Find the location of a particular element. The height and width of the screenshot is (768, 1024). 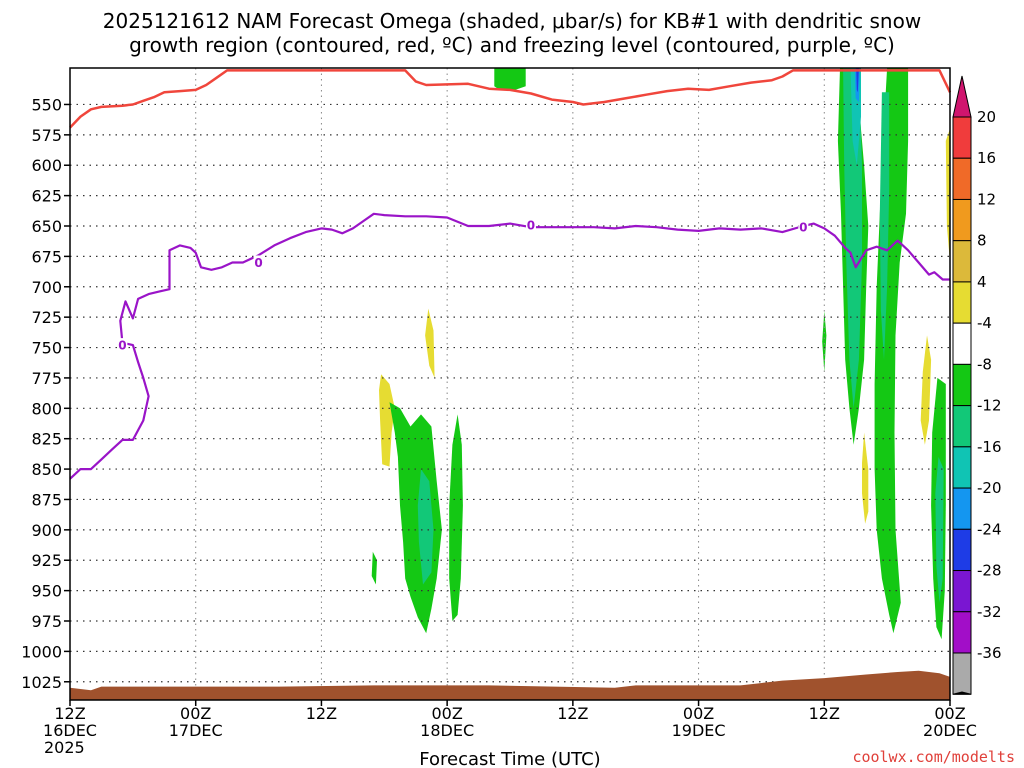

freezing-level-label-2: 0 is located at coordinates (531, 225).